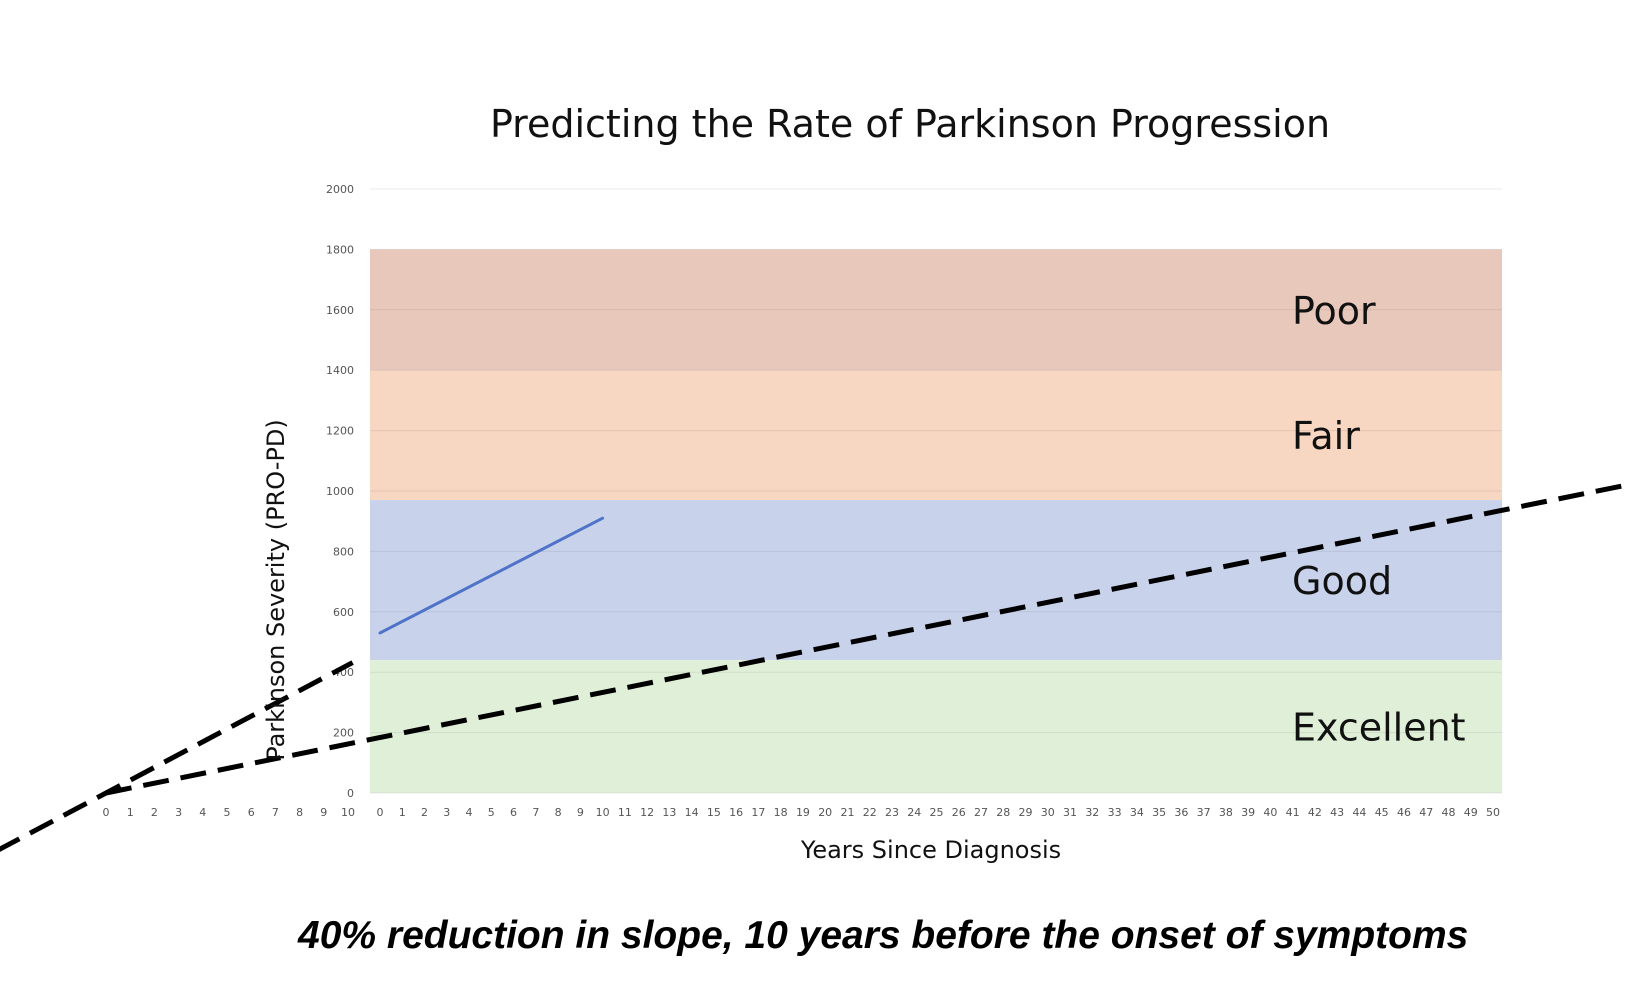  Describe the element at coordinates (603, 812) in the screenshot. I see `x-tick-label: 10` at that location.